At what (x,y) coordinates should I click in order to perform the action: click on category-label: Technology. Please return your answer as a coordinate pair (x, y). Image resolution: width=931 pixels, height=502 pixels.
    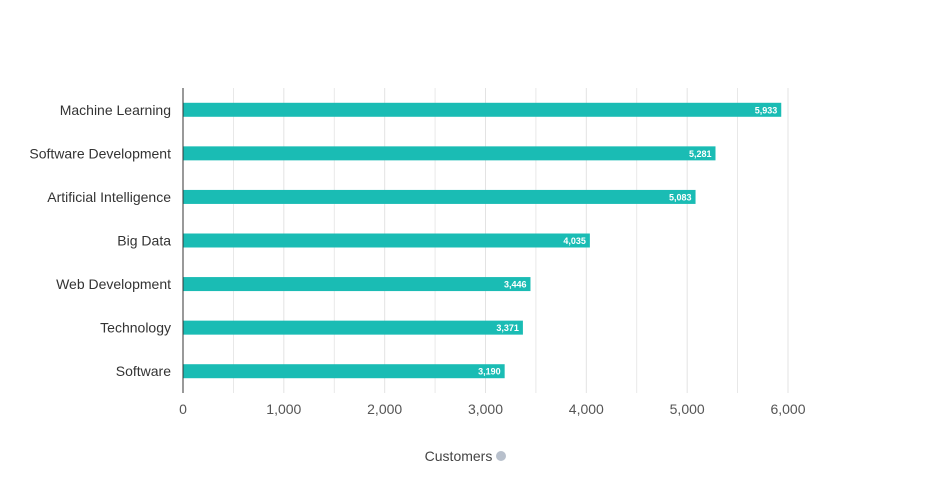
    Looking at the image, I should click on (135, 328).